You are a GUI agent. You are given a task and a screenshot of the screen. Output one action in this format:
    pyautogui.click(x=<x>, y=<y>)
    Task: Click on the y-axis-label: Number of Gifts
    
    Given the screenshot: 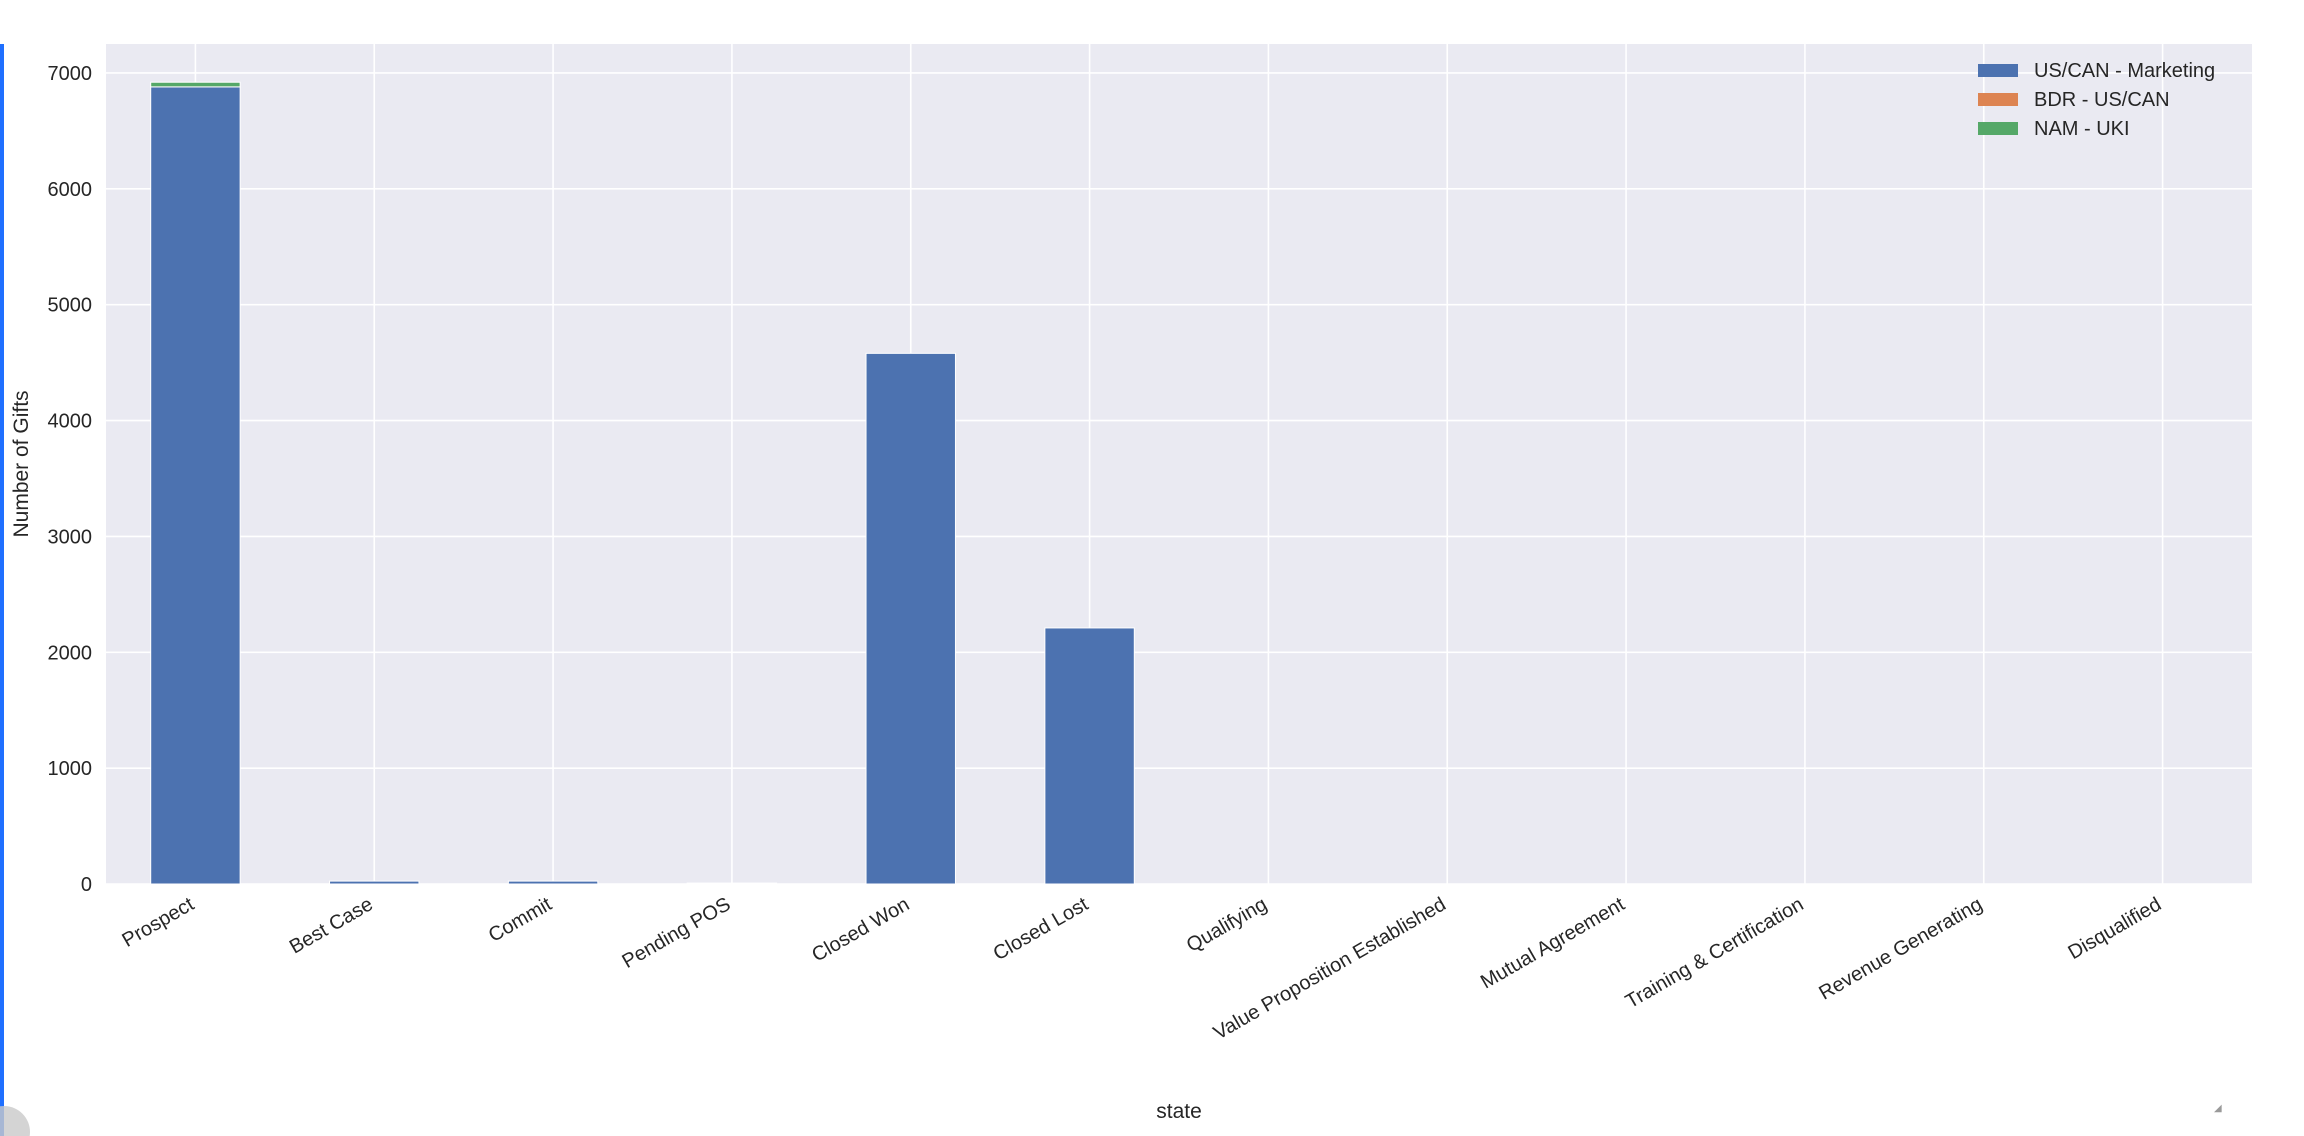 What is the action you would take?
    pyautogui.click(x=21, y=463)
    